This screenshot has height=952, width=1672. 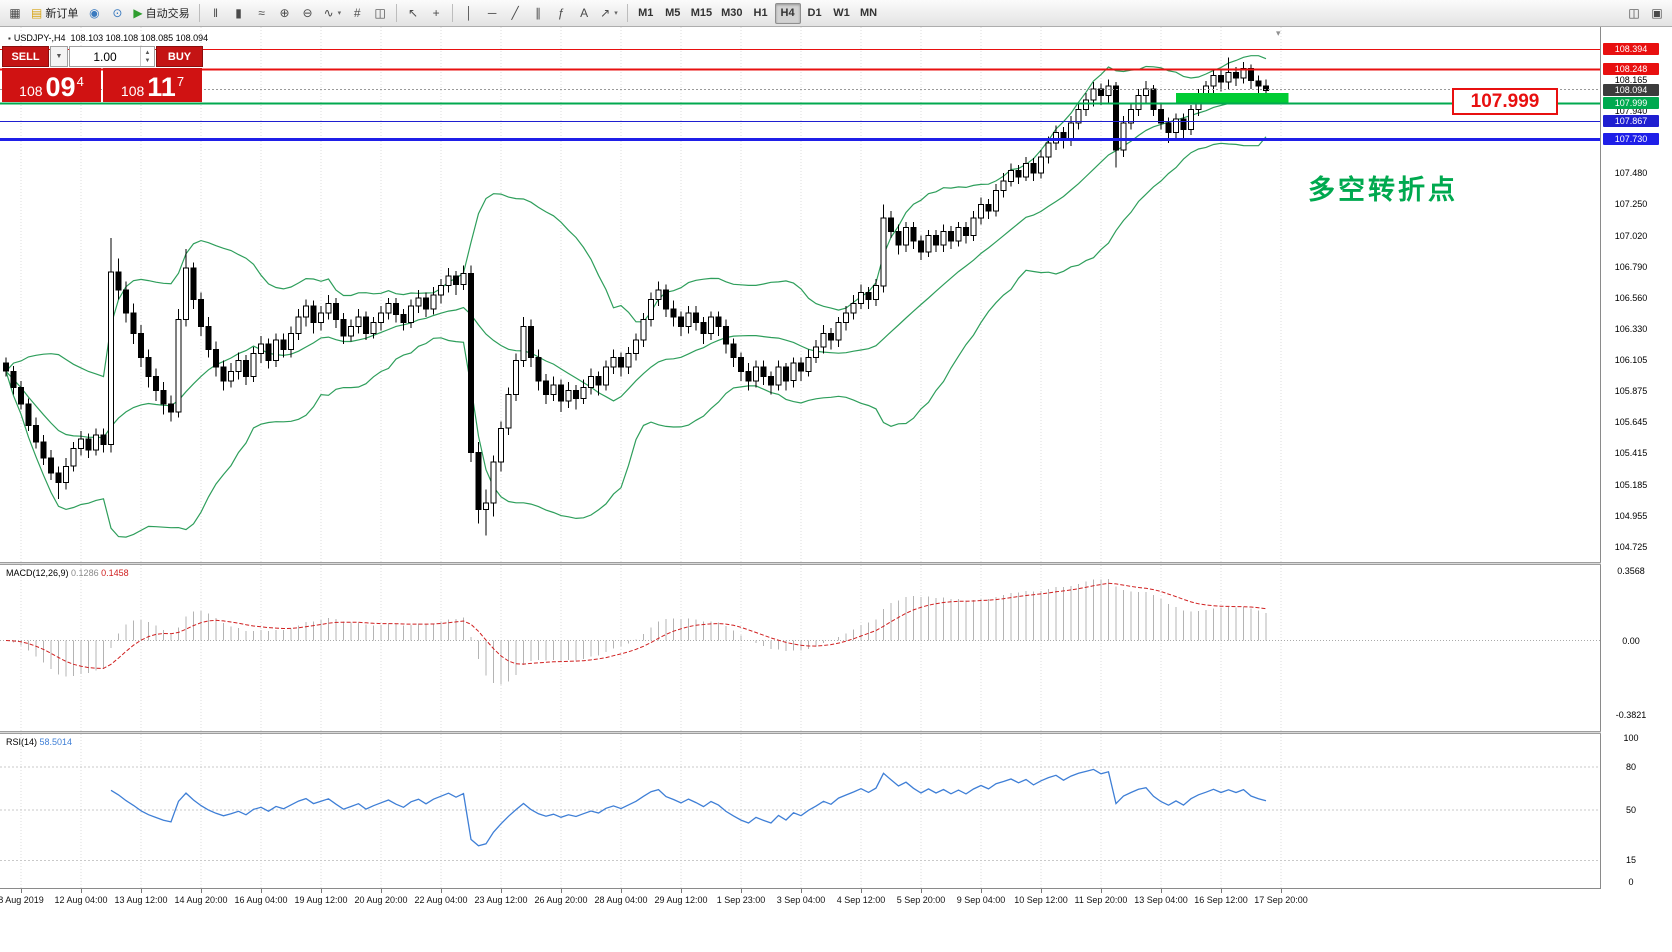 I want to click on rsi-axis-label: 15, so click(x=1630, y=860).